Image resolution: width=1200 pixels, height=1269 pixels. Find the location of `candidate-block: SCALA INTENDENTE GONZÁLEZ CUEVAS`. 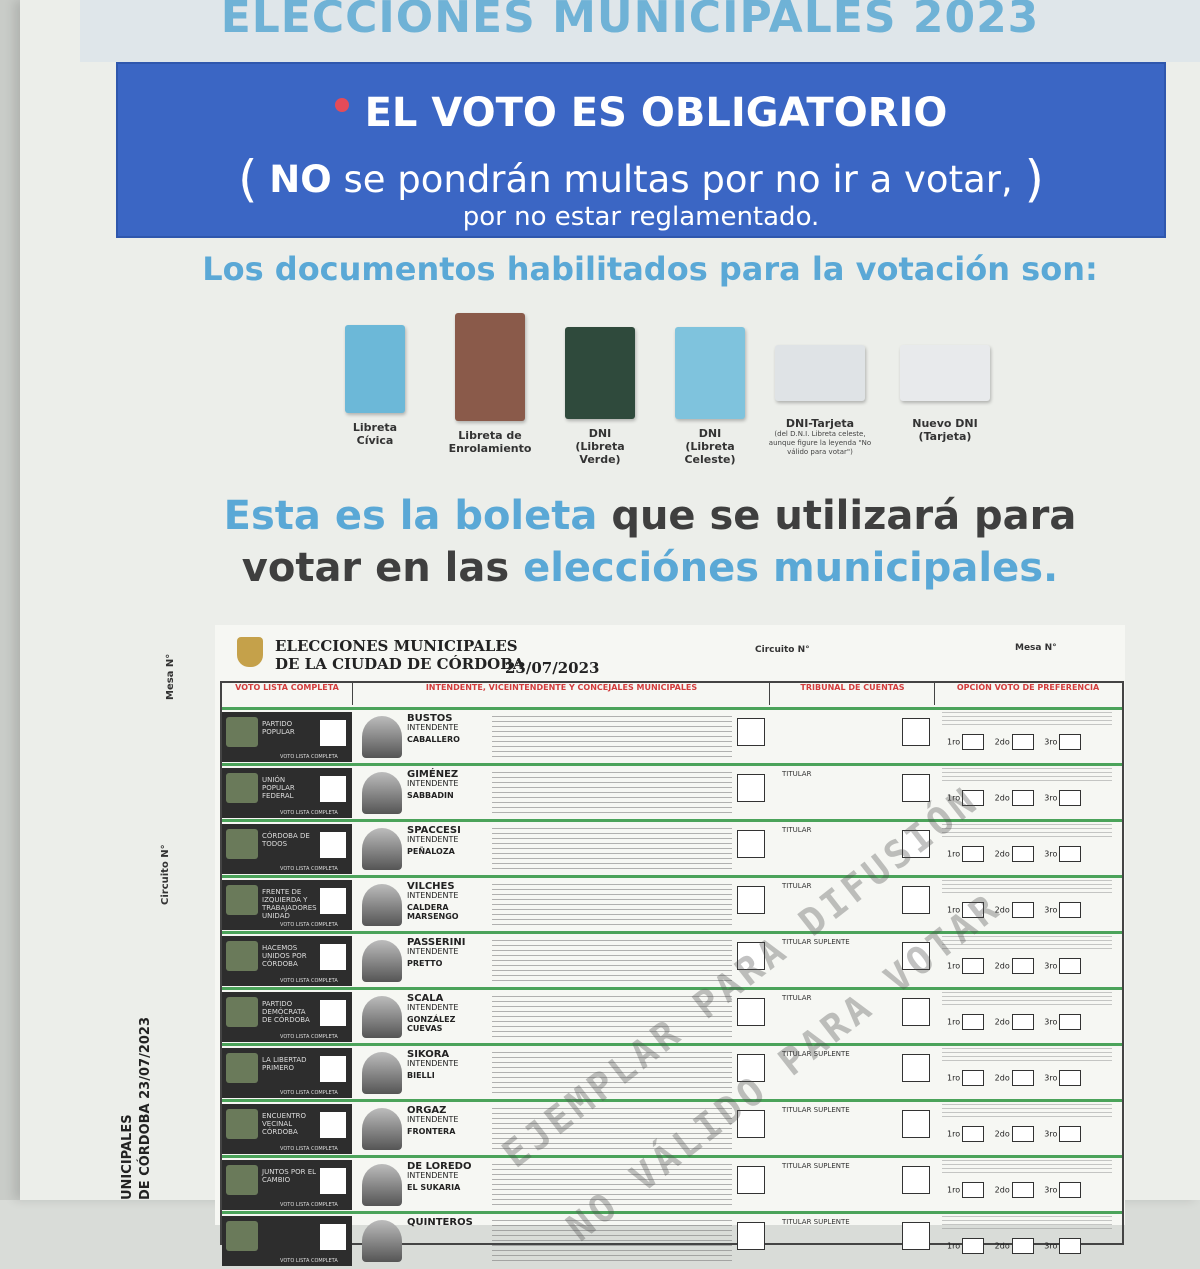

candidate-block: SCALA INTENDENTE GONZÁLEZ CUEVAS is located at coordinates (447, 1014).